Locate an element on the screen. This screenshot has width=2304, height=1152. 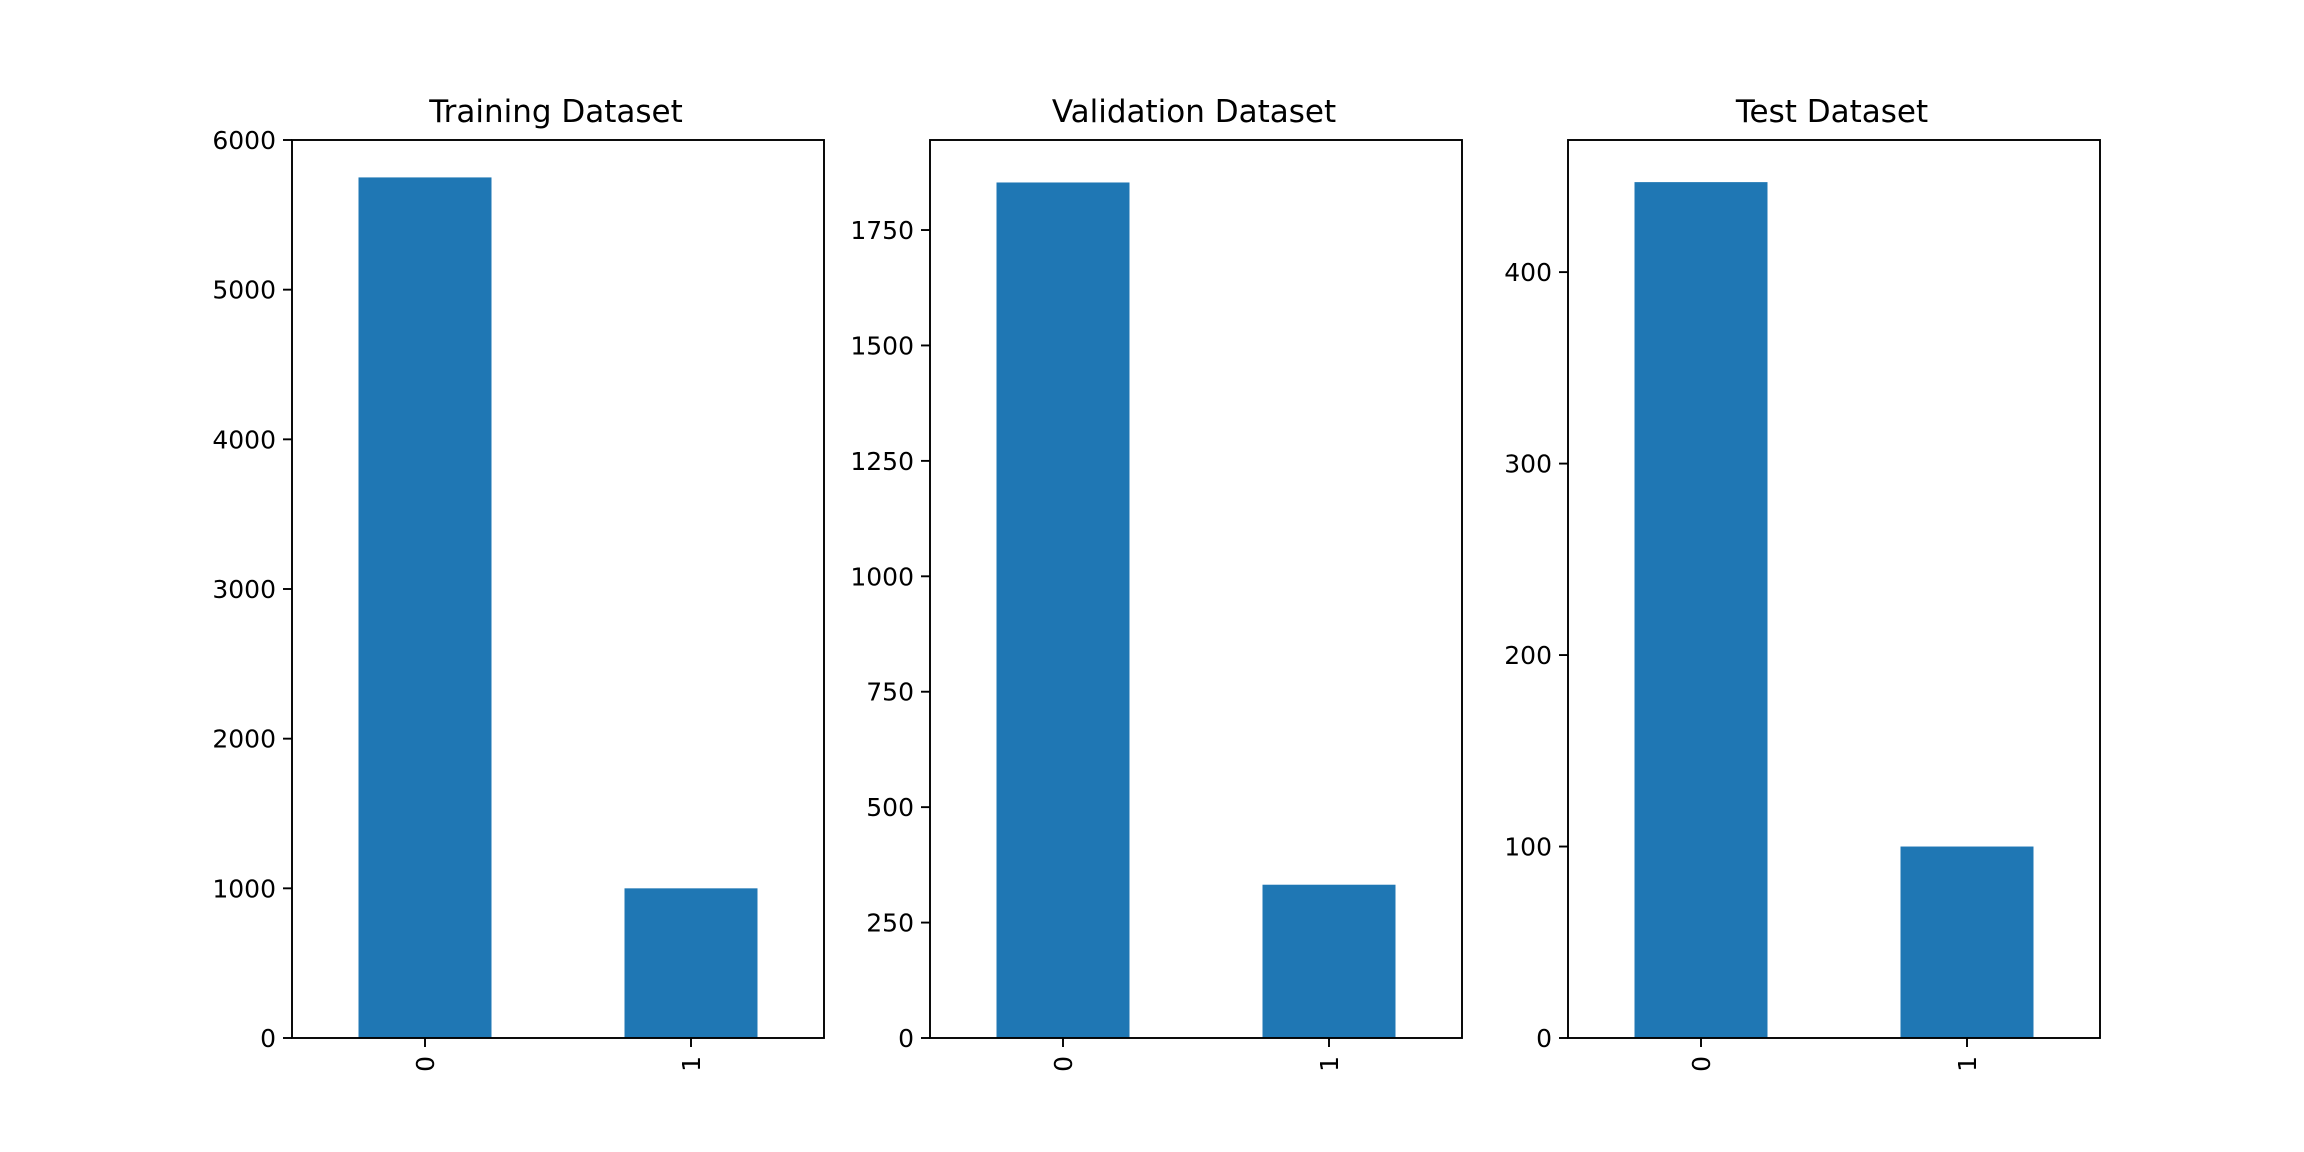
y-tick-label: 5000 is located at coordinates (244, 290).